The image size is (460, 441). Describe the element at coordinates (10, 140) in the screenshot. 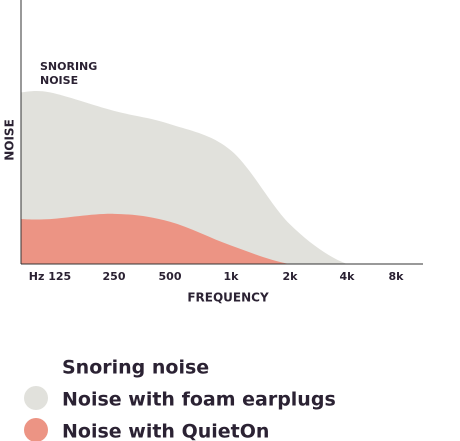

I see `y-axis-title: NOISE` at that location.